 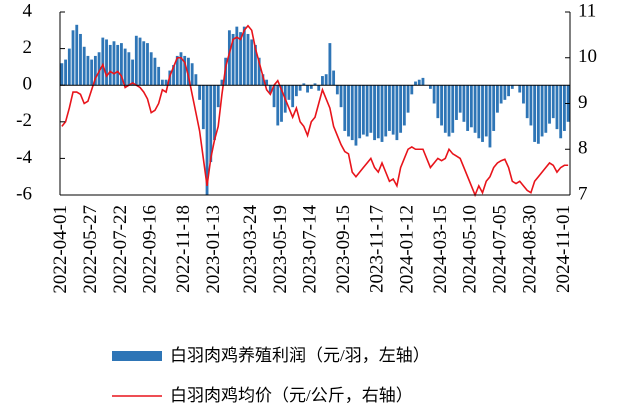 I want to click on y2-tick-label: 9, so click(x=583, y=102).